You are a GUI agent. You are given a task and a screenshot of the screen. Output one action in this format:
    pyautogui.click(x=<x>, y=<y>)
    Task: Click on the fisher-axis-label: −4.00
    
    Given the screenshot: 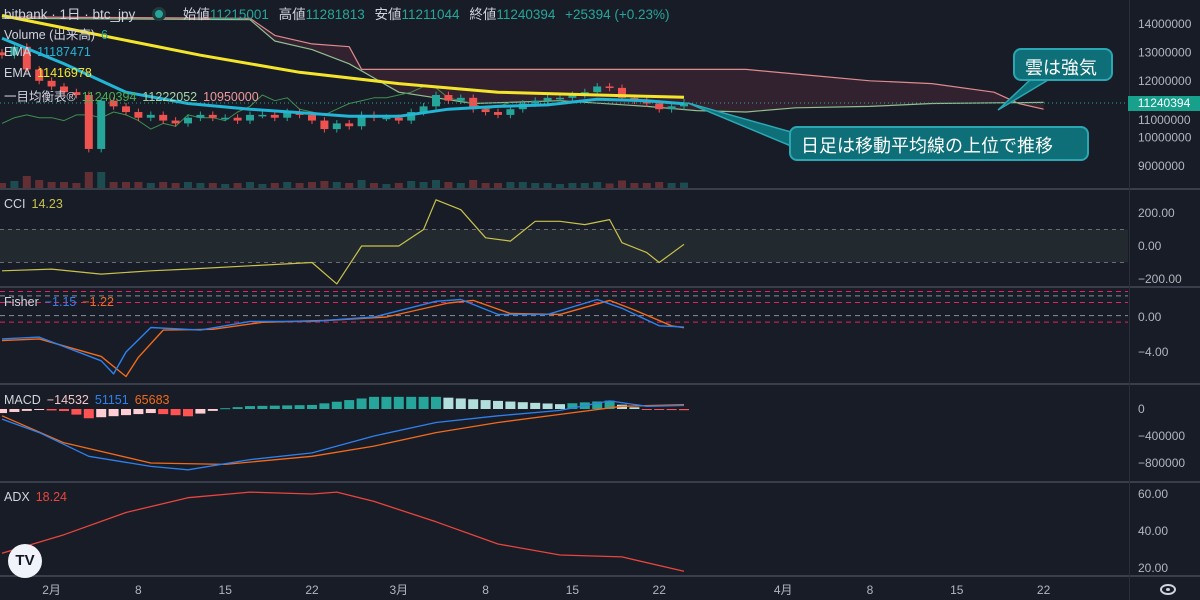 What is the action you would take?
    pyautogui.click(x=1153, y=352)
    